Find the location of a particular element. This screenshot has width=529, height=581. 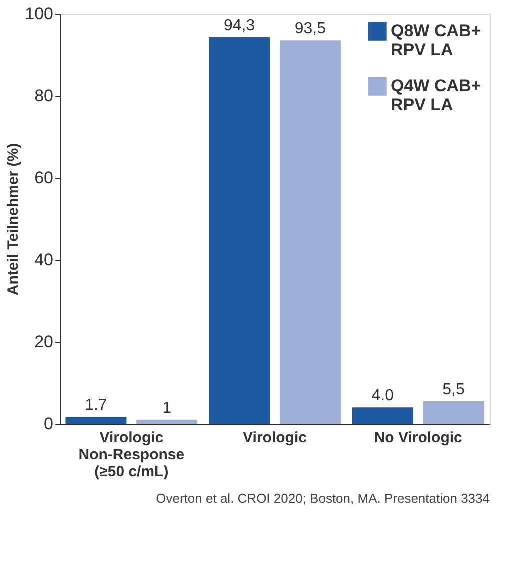

y-axis-title: Anteil Teilnehmer (%) is located at coordinates (13, 219).